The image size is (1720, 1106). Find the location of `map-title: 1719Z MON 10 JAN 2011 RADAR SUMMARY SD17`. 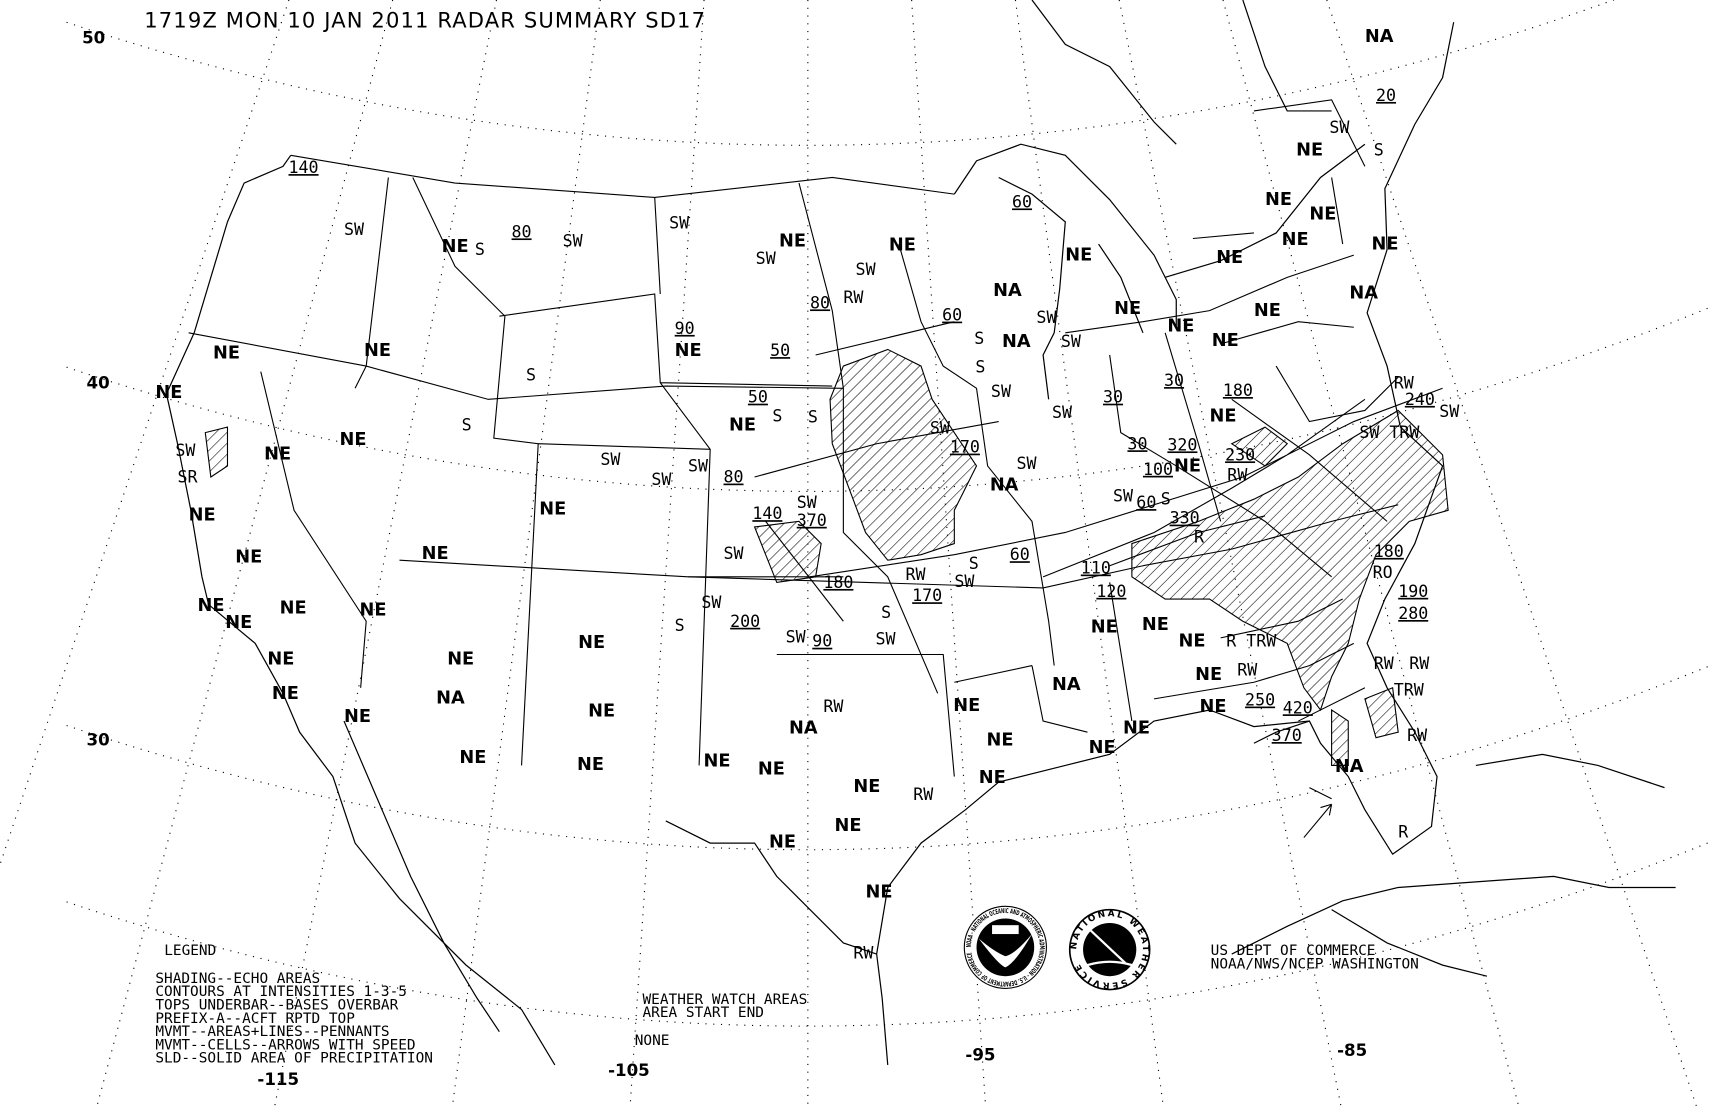

map-title: 1719Z MON 10 JAN 2011 RADAR SUMMARY SD17 is located at coordinates (425, 20).